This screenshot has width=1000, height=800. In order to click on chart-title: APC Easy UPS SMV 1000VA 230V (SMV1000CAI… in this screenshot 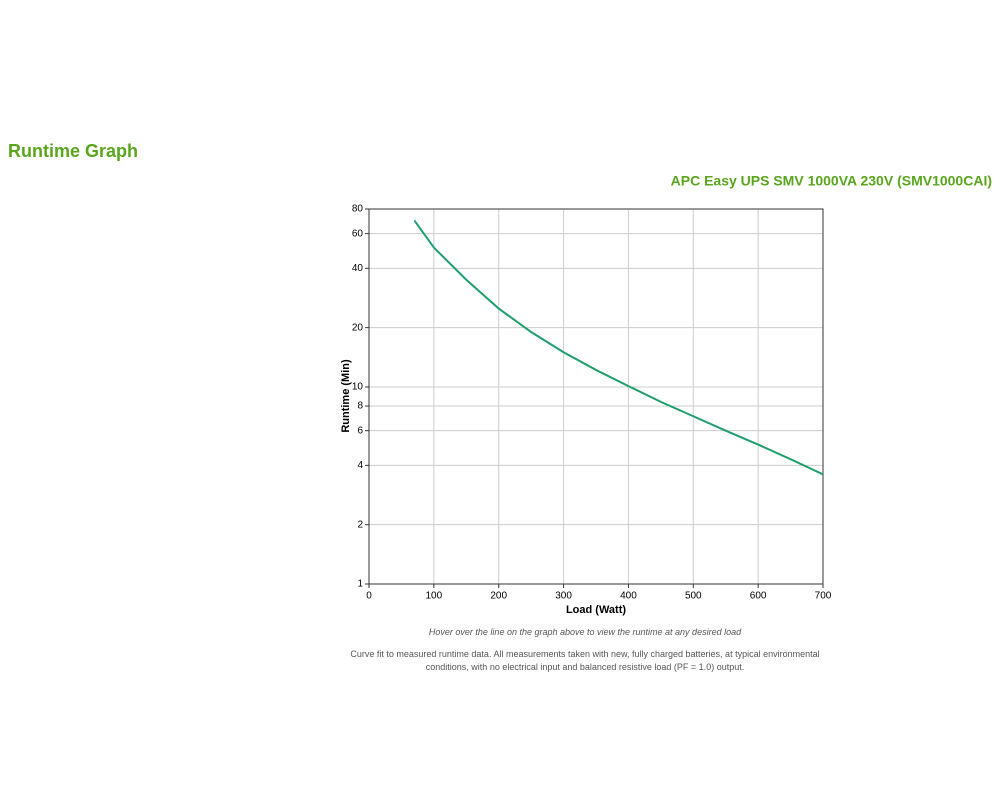, I will do `click(831, 181)`.